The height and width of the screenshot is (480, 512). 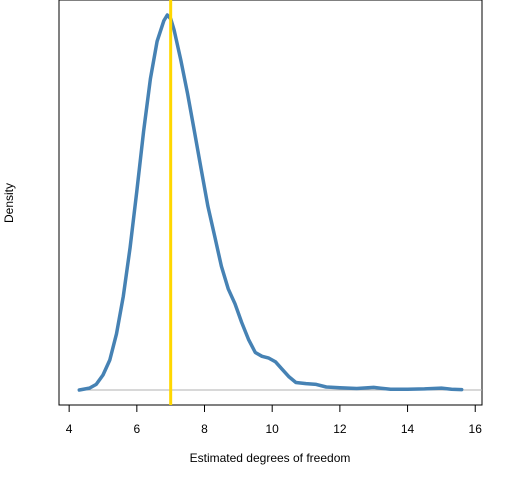 I want to click on x-tick-label: 6, so click(x=136, y=429).